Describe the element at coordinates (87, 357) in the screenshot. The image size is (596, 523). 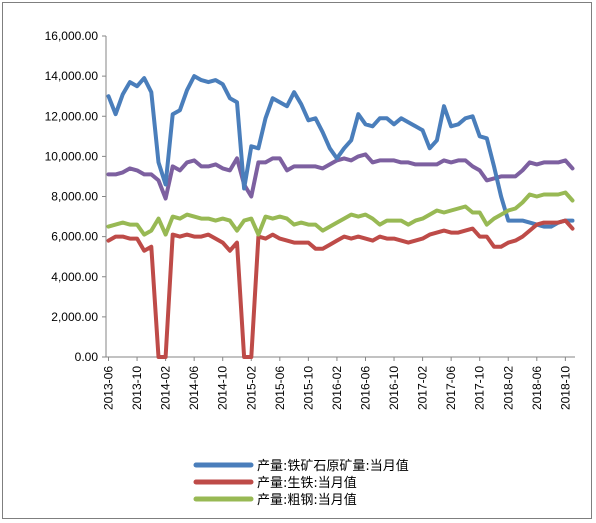
I see `y-tick-label: 0.00` at that location.